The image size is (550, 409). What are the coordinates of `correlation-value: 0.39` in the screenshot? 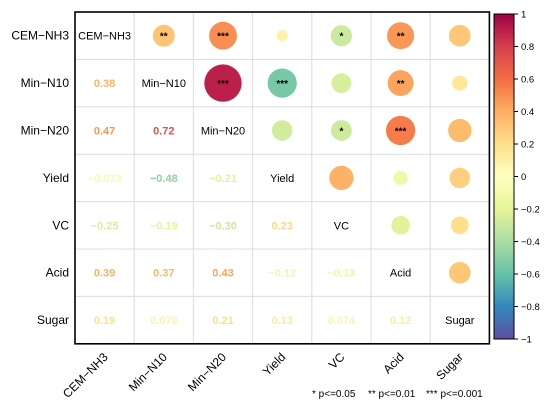 It's located at (104, 274).